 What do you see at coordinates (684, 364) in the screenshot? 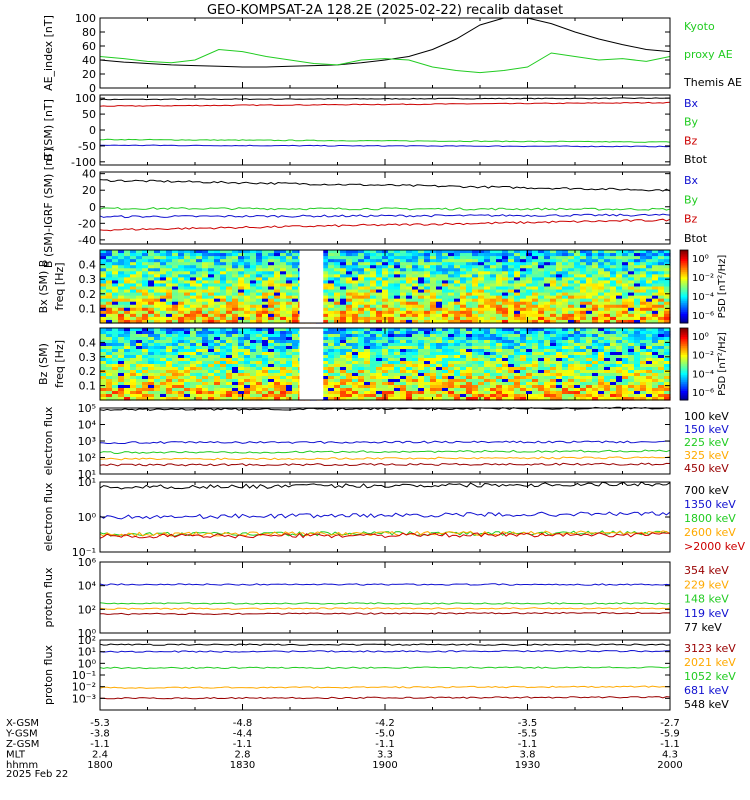
I see `colorbar-frame` at bounding box center [684, 364].